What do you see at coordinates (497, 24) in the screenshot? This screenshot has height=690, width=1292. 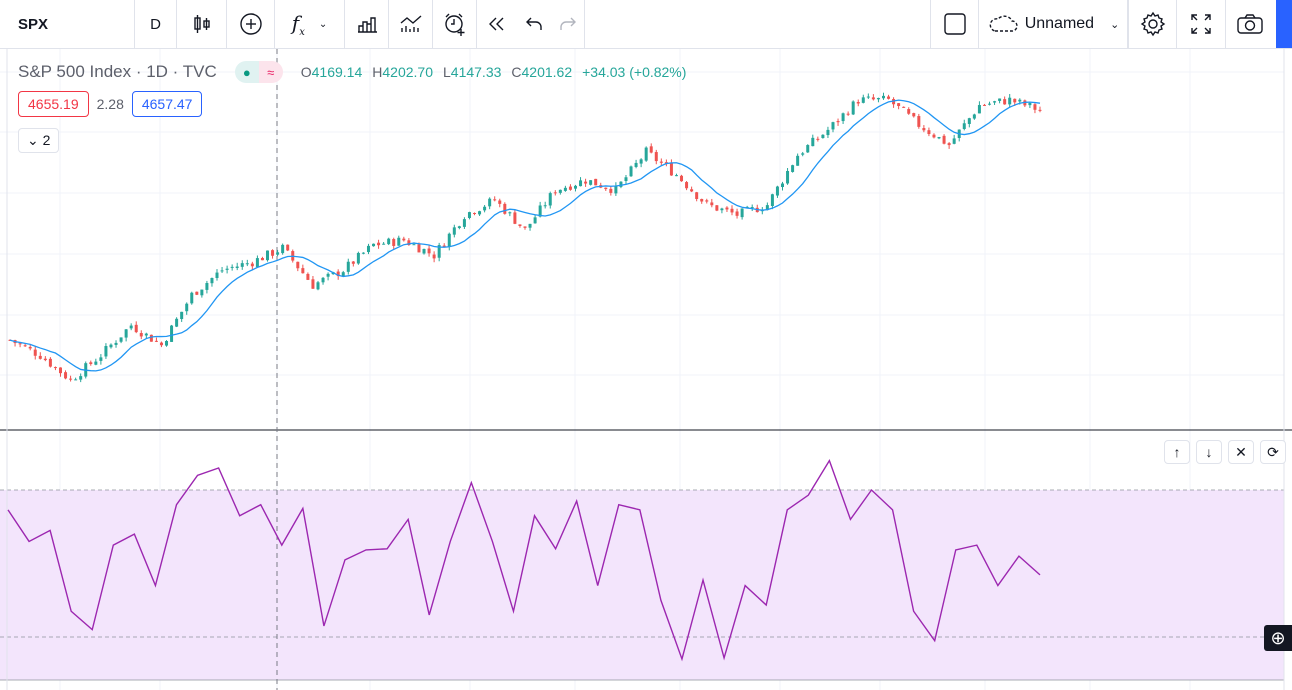 I see `replay-icon` at bounding box center [497, 24].